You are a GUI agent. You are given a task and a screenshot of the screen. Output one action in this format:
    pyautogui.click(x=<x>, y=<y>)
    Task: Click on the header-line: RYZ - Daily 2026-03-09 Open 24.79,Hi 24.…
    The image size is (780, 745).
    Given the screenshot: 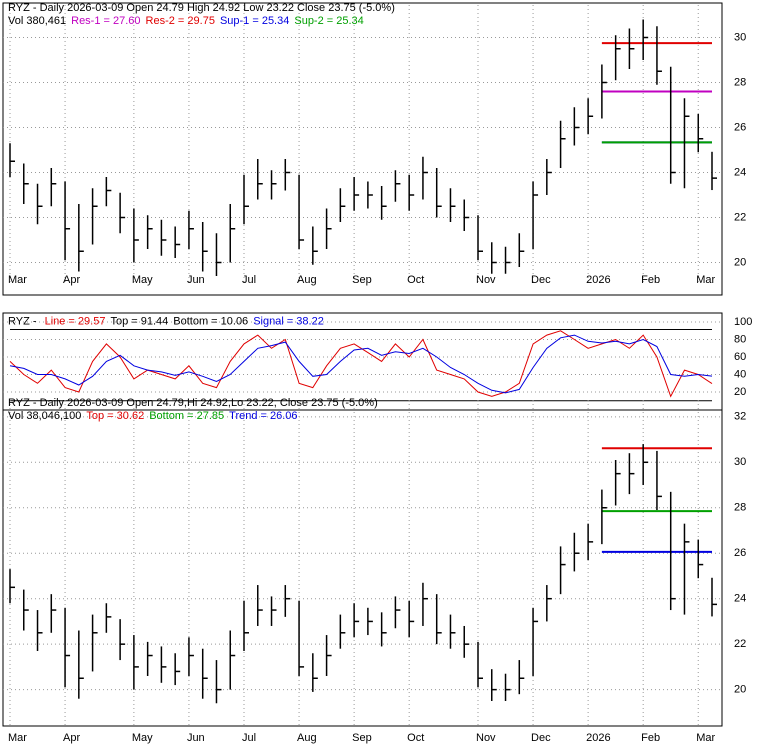 What is the action you would take?
    pyautogui.click(x=193, y=403)
    